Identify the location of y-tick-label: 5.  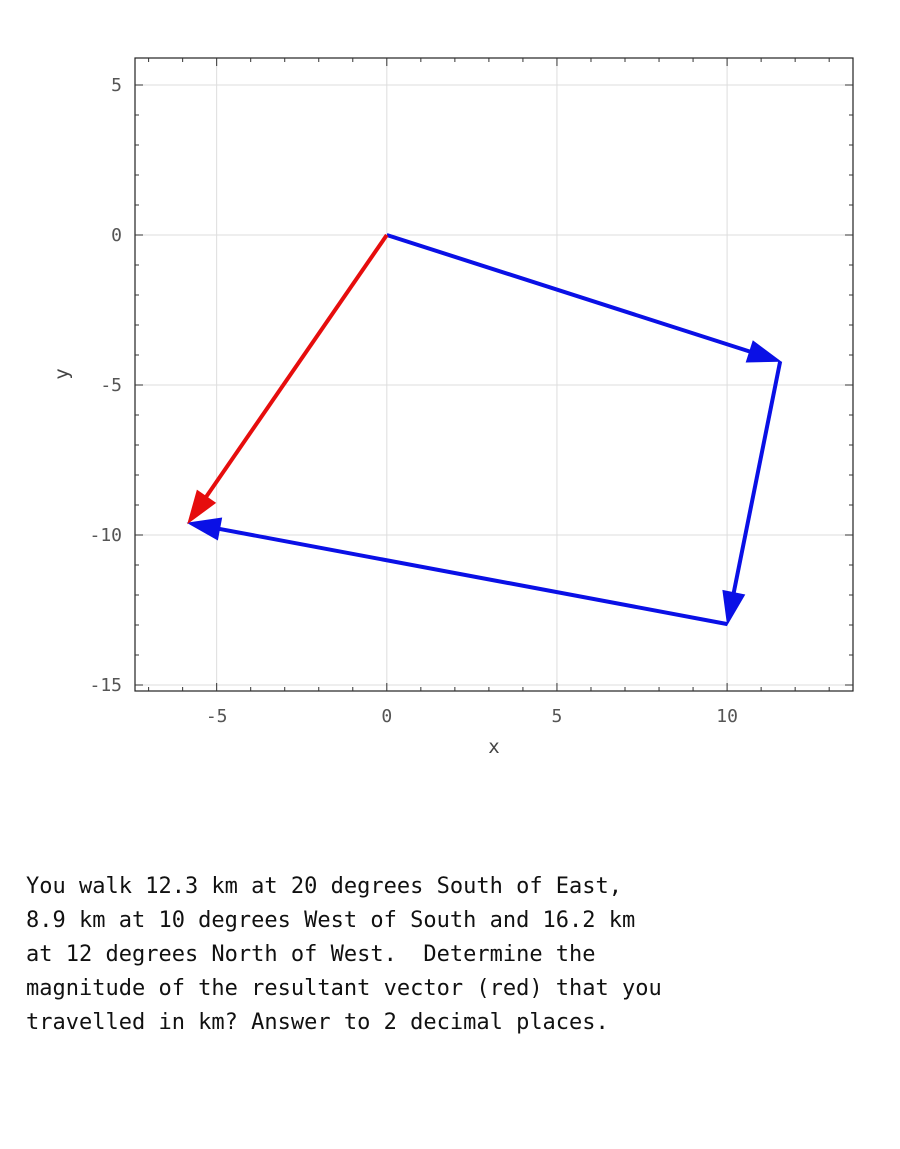
(116, 85).